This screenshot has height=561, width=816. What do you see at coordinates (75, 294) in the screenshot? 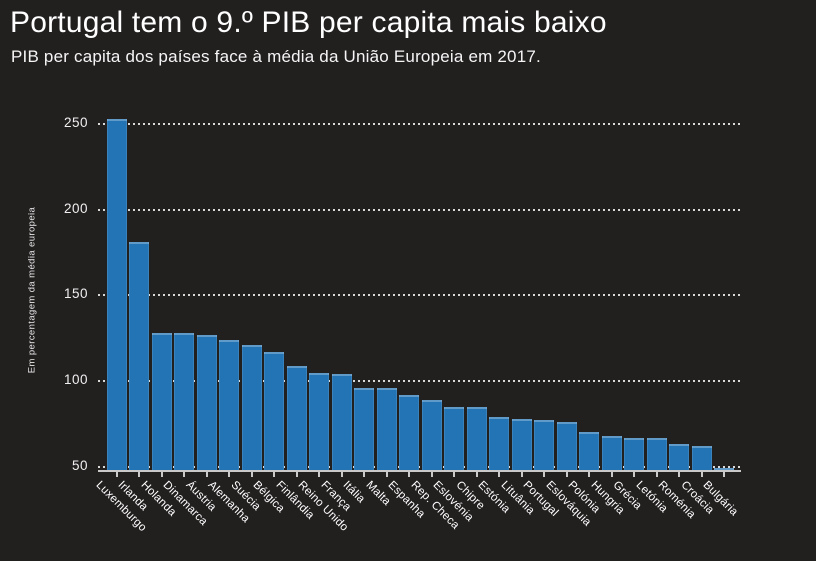
I see `y-tick-label: 150` at bounding box center [75, 294].